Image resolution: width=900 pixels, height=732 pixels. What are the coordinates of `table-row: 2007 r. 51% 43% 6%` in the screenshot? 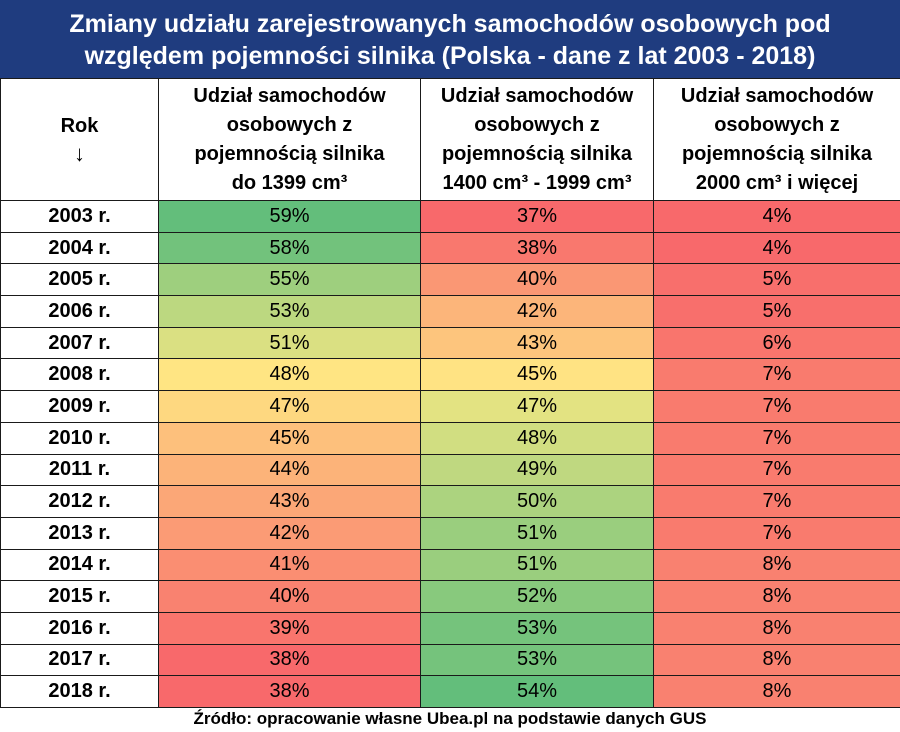 It's located at (450, 343).